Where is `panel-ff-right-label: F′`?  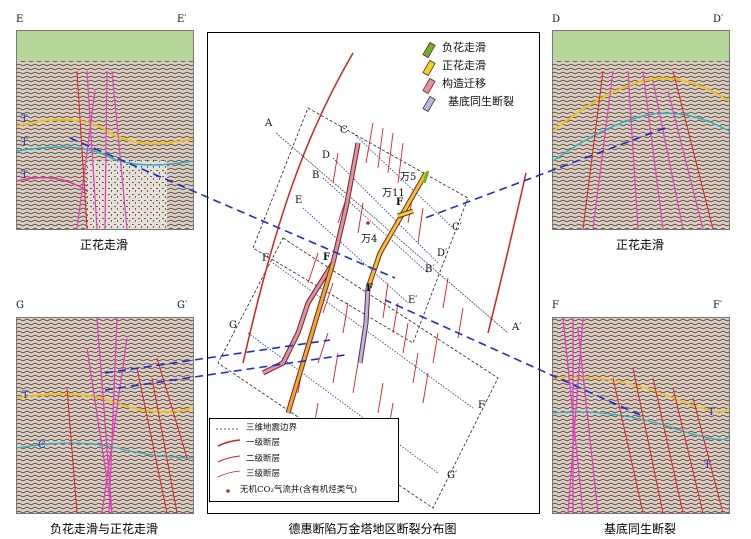
panel-ff-right-label: F′ is located at coordinates (718, 305).